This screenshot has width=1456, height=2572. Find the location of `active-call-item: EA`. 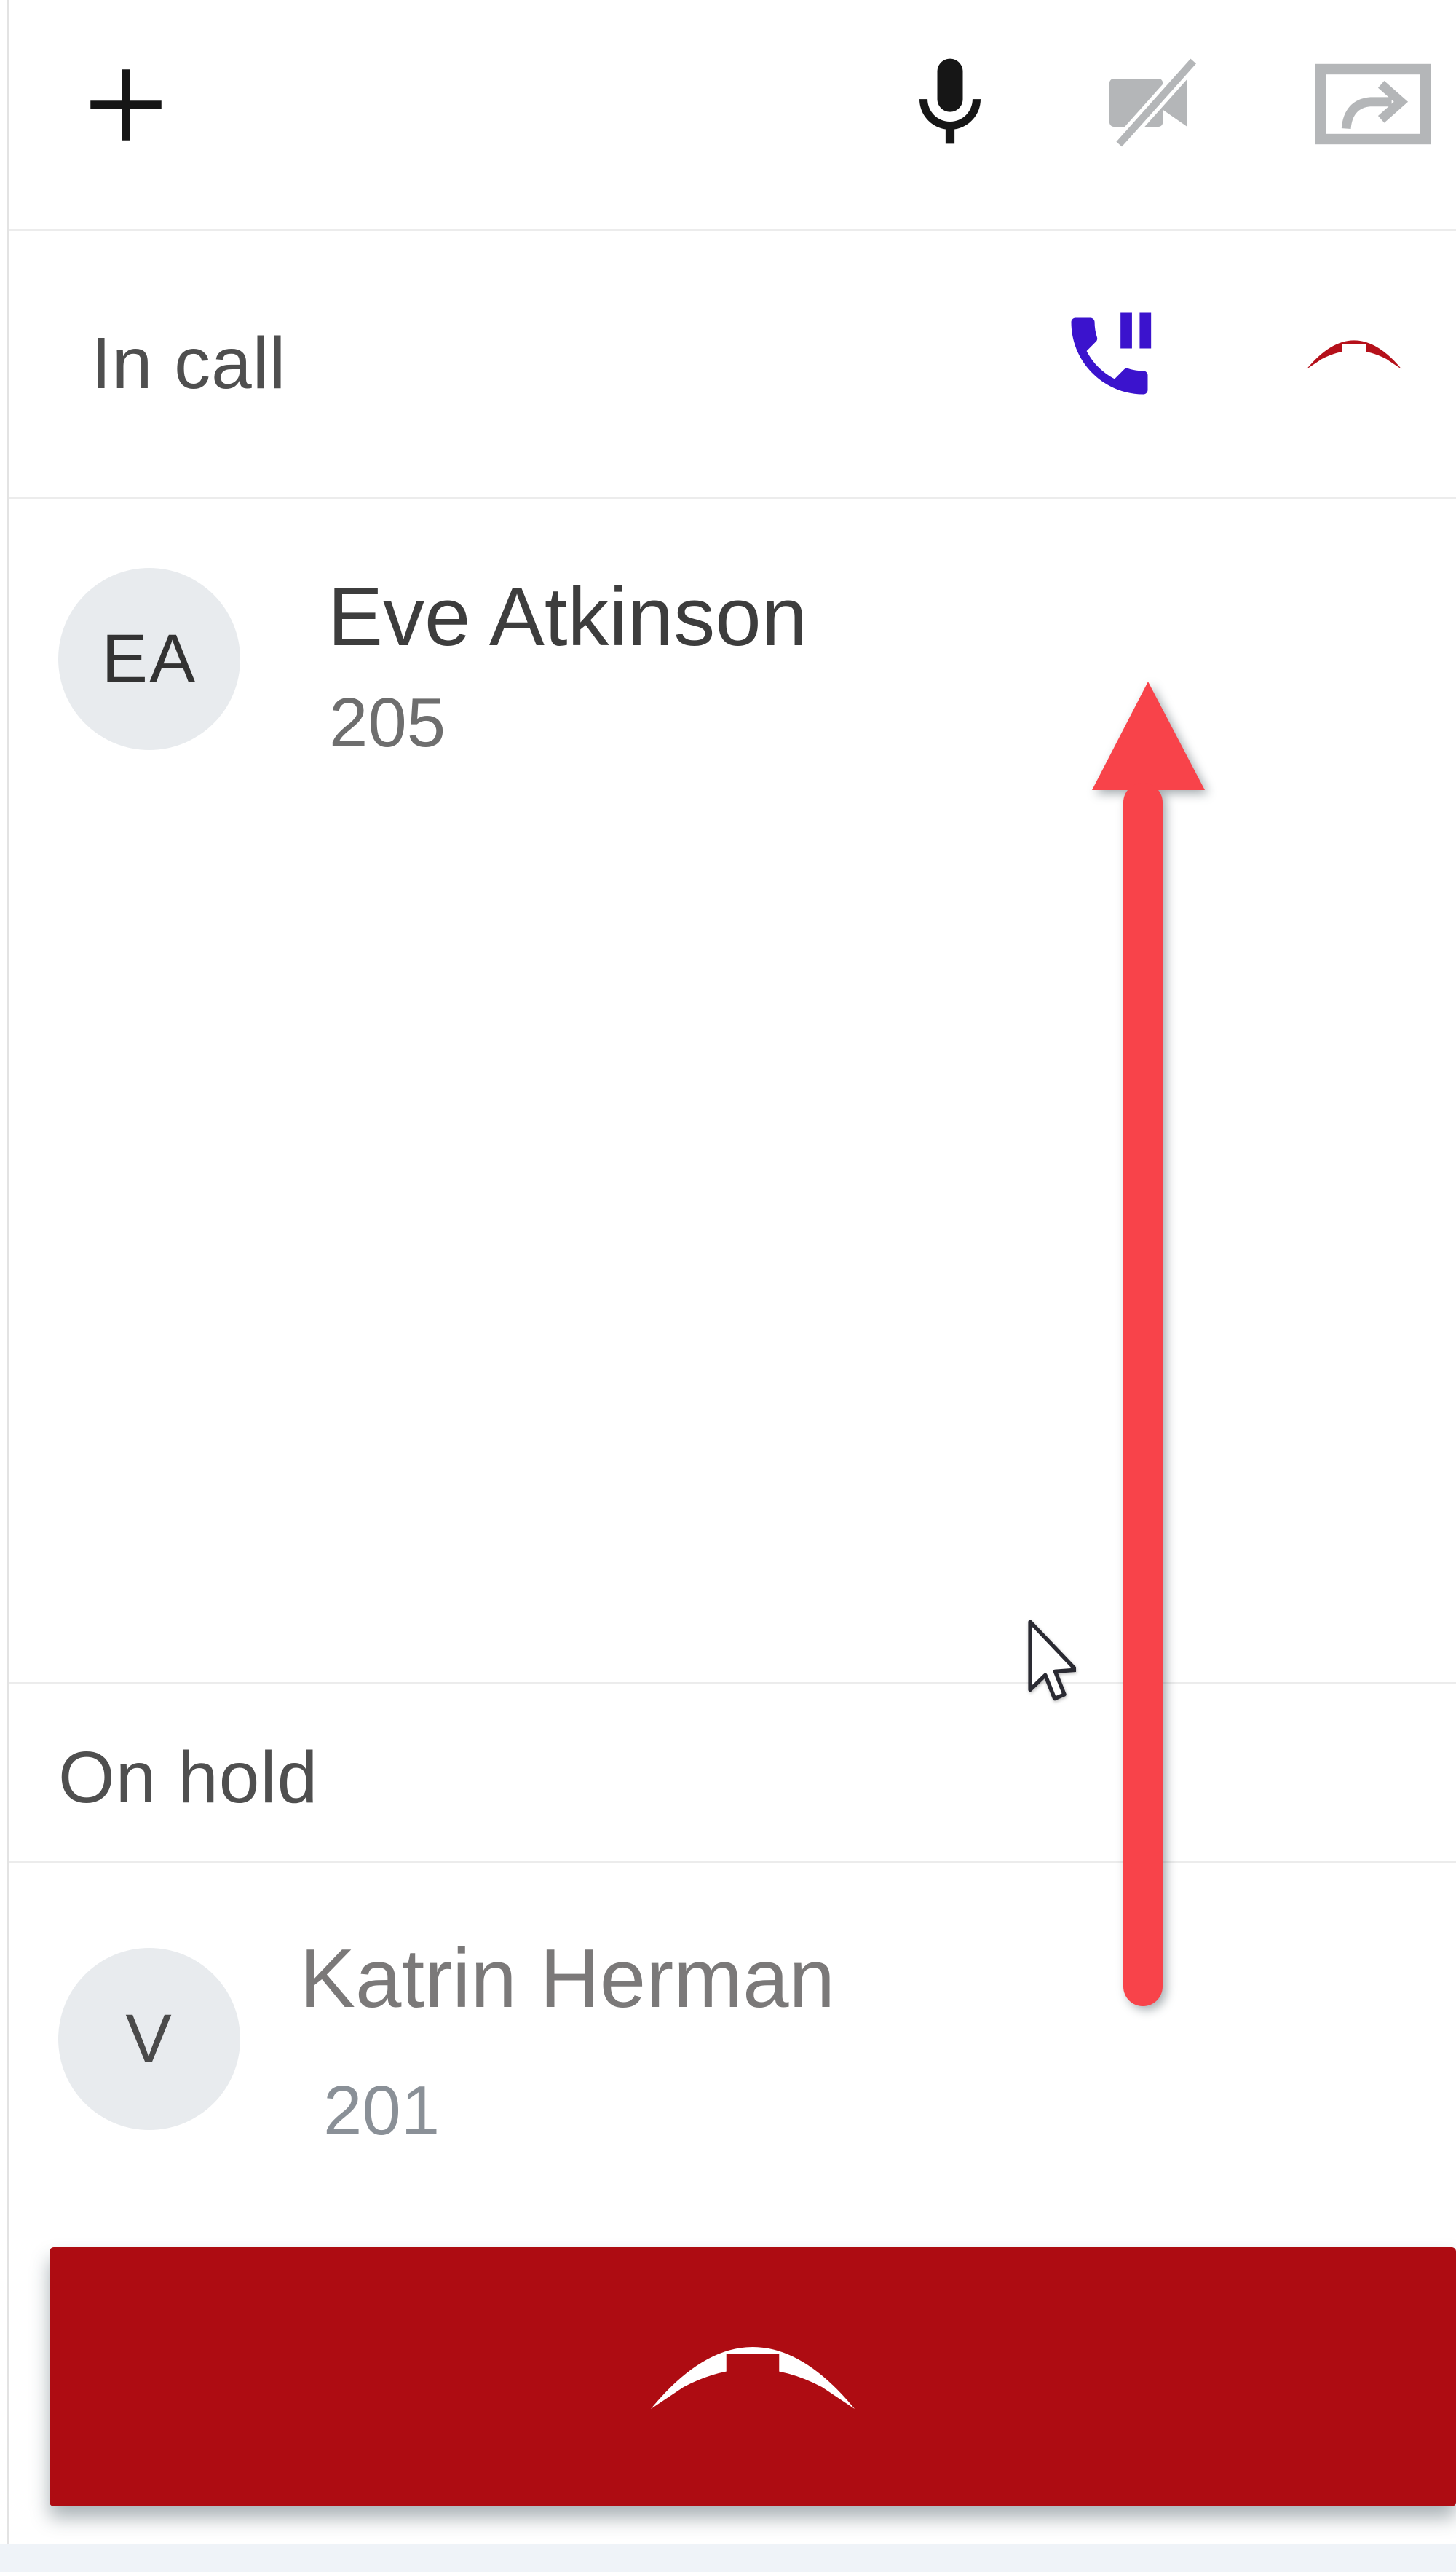

active-call-item: EA is located at coordinates (149, 659).